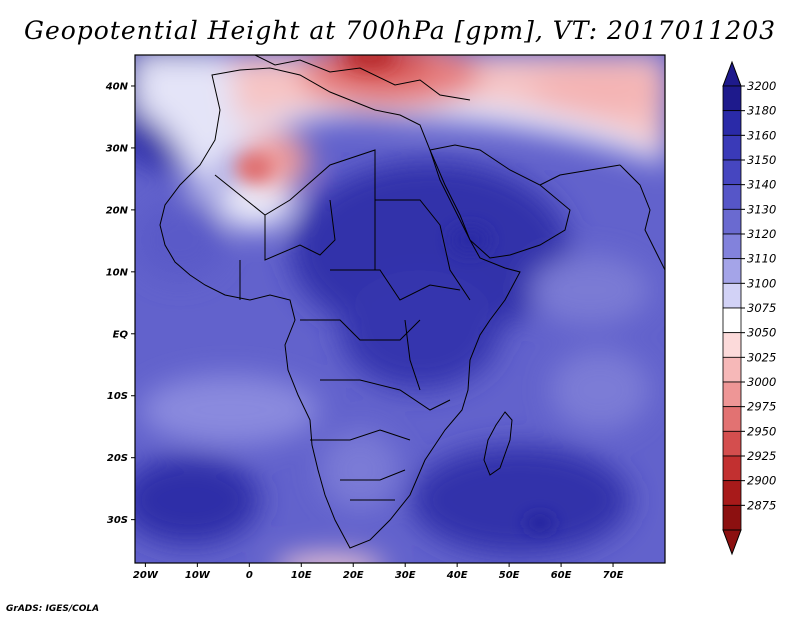  What do you see at coordinates (761, 234) in the screenshot?
I see `colorbar-label: 3120` at bounding box center [761, 234].